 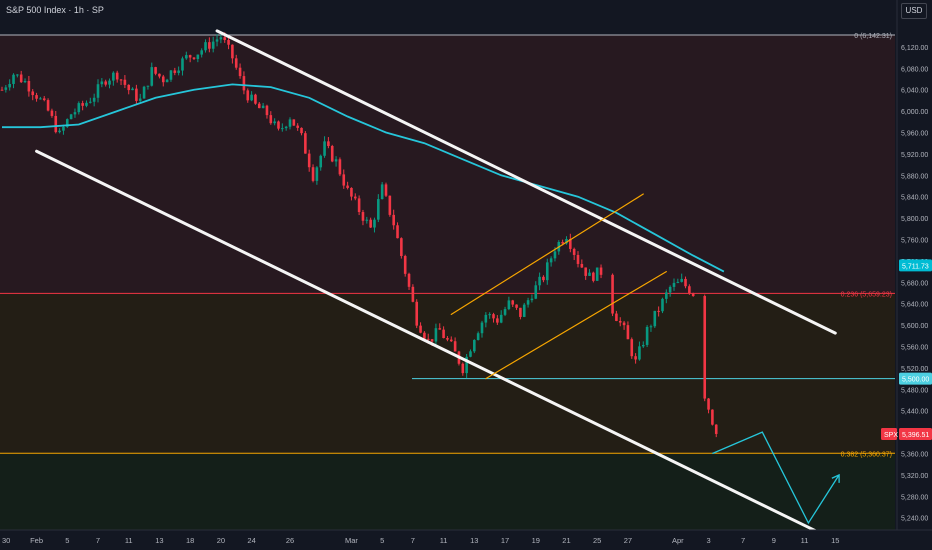 What do you see at coordinates (6, 540) in the screenshot?
I see `x-tick-label: 30` at bounding box center [6, 540].